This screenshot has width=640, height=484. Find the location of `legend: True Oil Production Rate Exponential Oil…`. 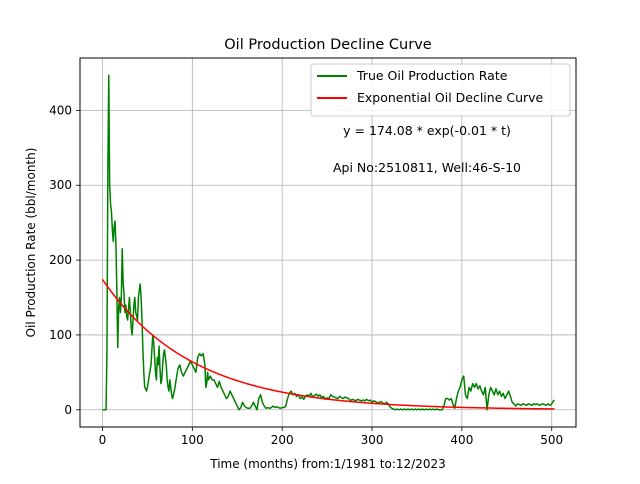

legend: True Oil Production Rate Exponential Oil… is located at coordinates (440, 90).